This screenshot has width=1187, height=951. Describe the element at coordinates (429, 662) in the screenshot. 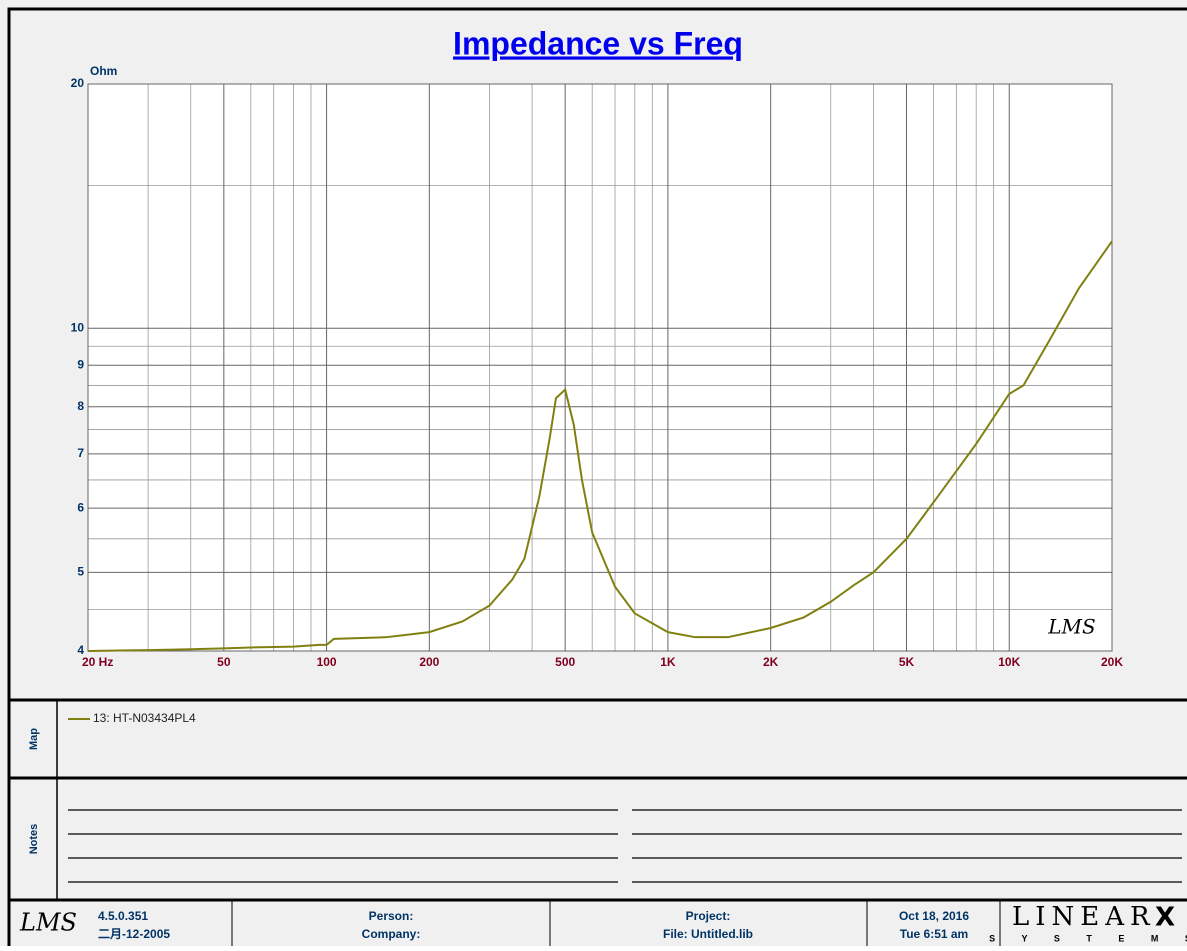

I see `x-tick-label: 200` at that location.